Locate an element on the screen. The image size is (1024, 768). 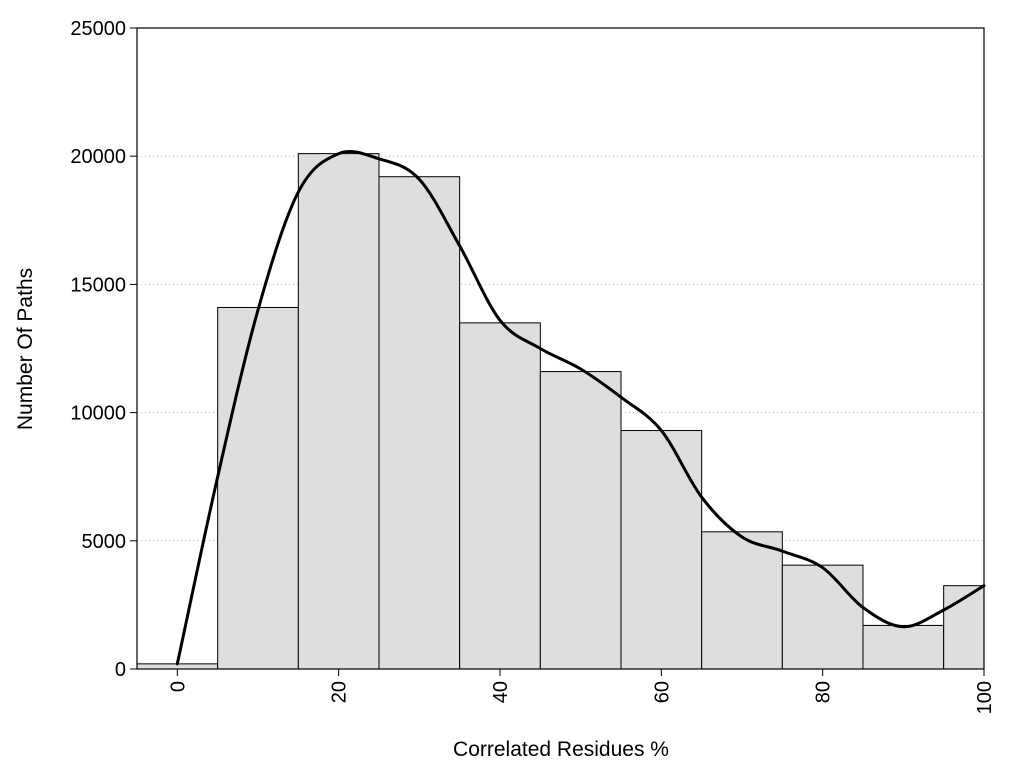
x-tick-label: 20 is located at coordinates (340, 692).